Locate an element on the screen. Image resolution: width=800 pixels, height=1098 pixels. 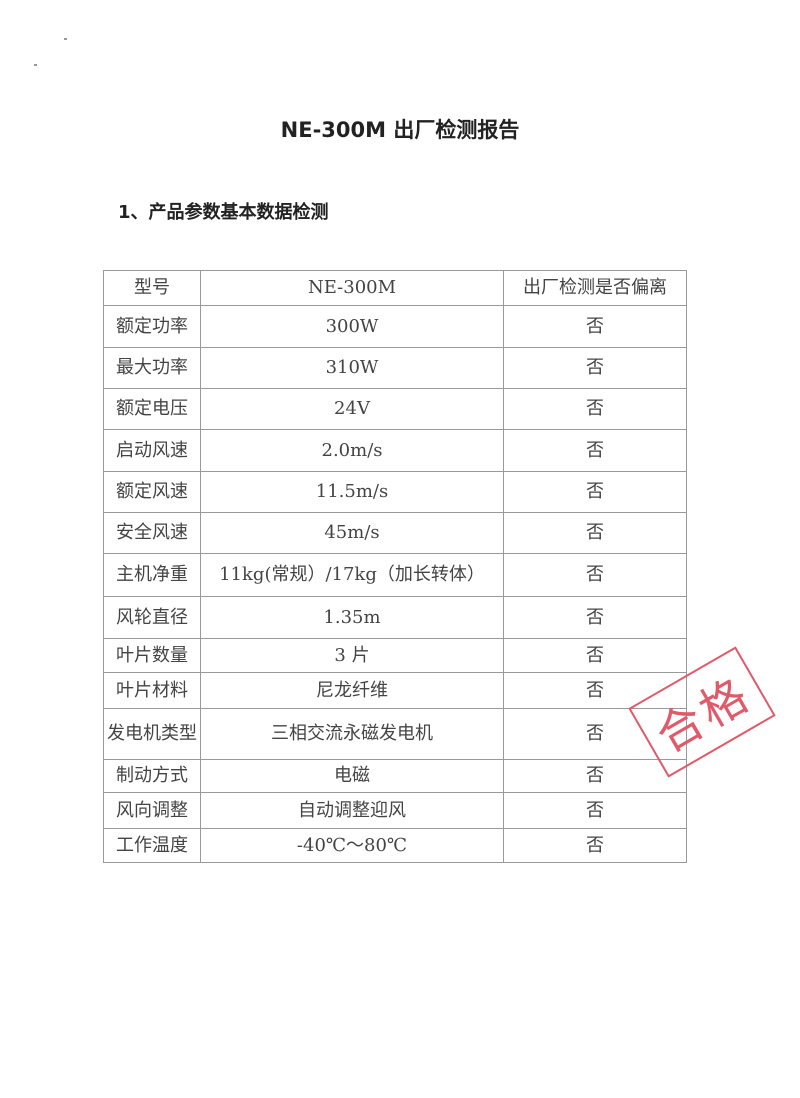
param-name-cell: 最大功率 is located at coordinates (152, 368).